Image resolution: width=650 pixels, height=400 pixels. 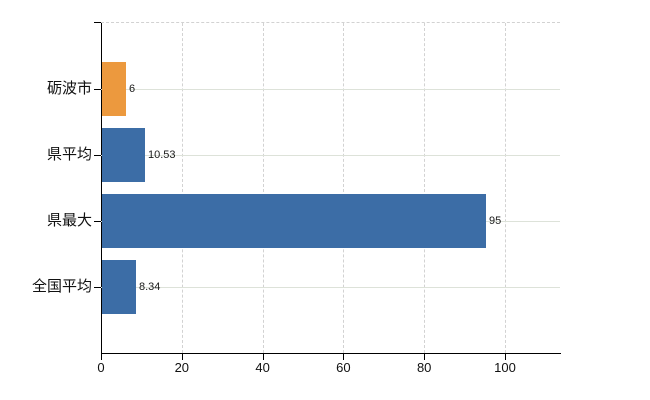 I want to click on category-label: 砺波市, so click(x=69, y=88).